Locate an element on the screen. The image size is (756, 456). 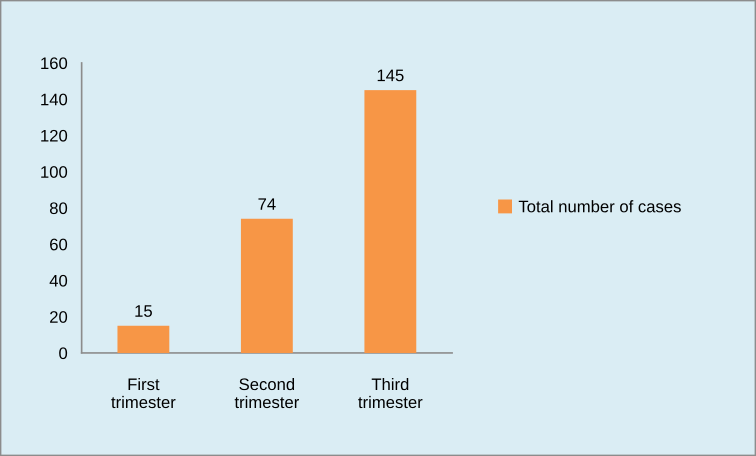
y-tick-label: 0 is located at coordinates (63, 353).